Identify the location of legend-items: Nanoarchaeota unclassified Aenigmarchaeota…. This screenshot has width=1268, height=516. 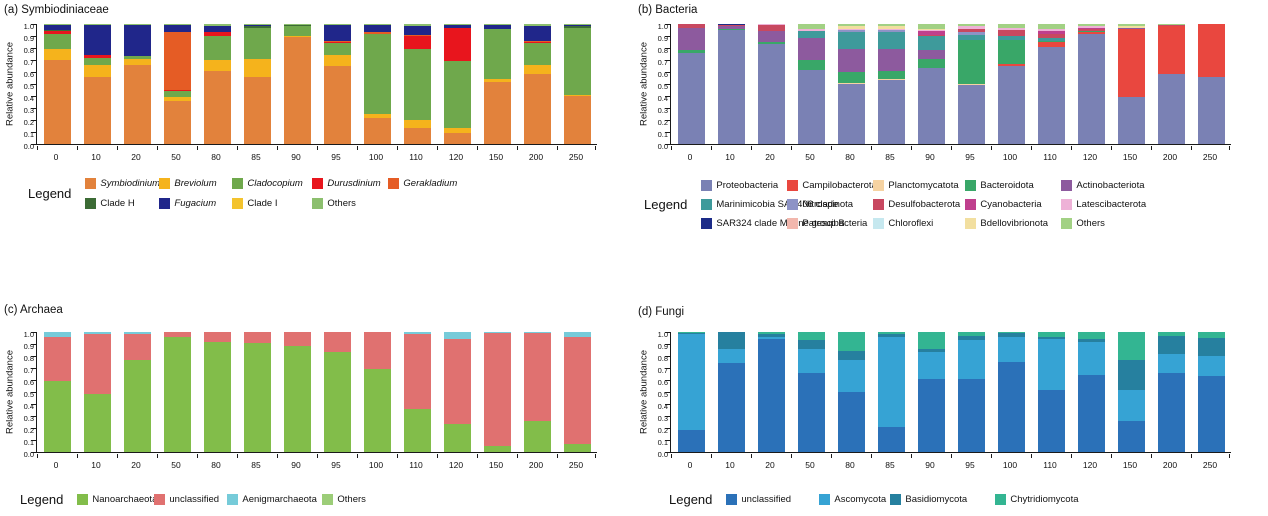
(221, 499).